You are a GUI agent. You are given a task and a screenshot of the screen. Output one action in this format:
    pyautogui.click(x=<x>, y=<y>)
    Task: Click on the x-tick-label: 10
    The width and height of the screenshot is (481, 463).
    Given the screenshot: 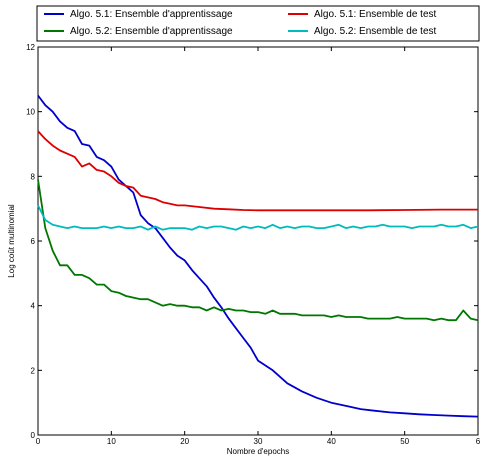 What is the action you would take?
    pyautogui.click(x=111, y=441)
    